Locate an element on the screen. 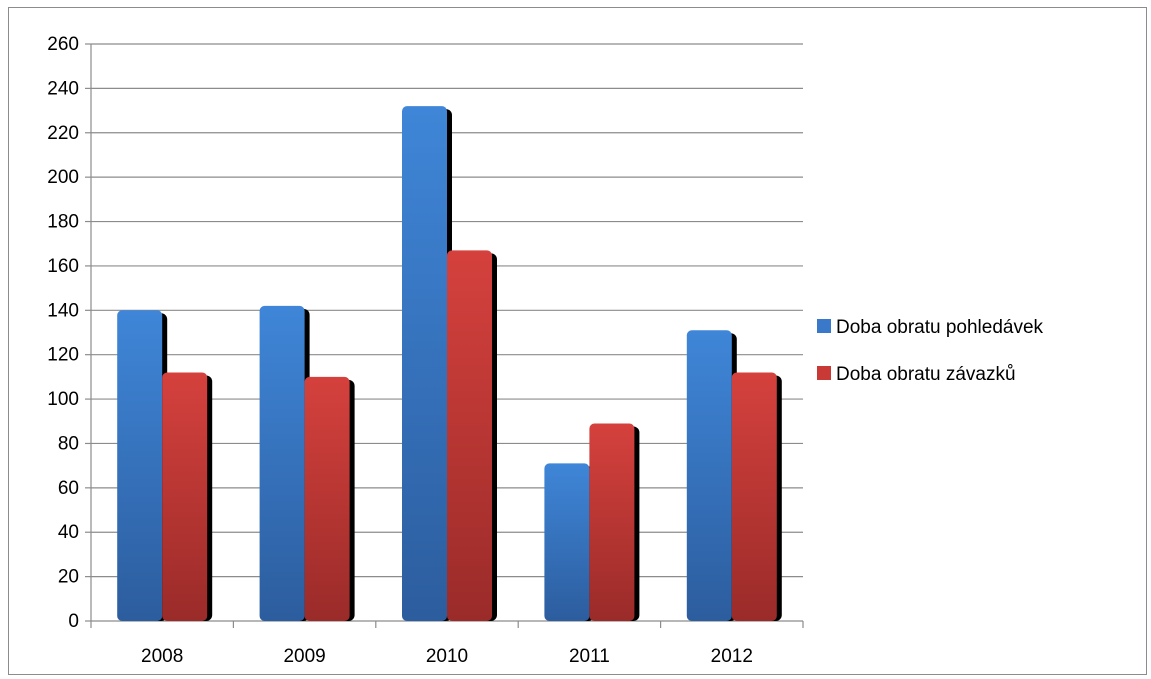 This screenshot has width=1151, height=679. bar-doba-obratu-zavazku: Doba obratu závazků 2012: 112 is located at coordinates (754, 496).